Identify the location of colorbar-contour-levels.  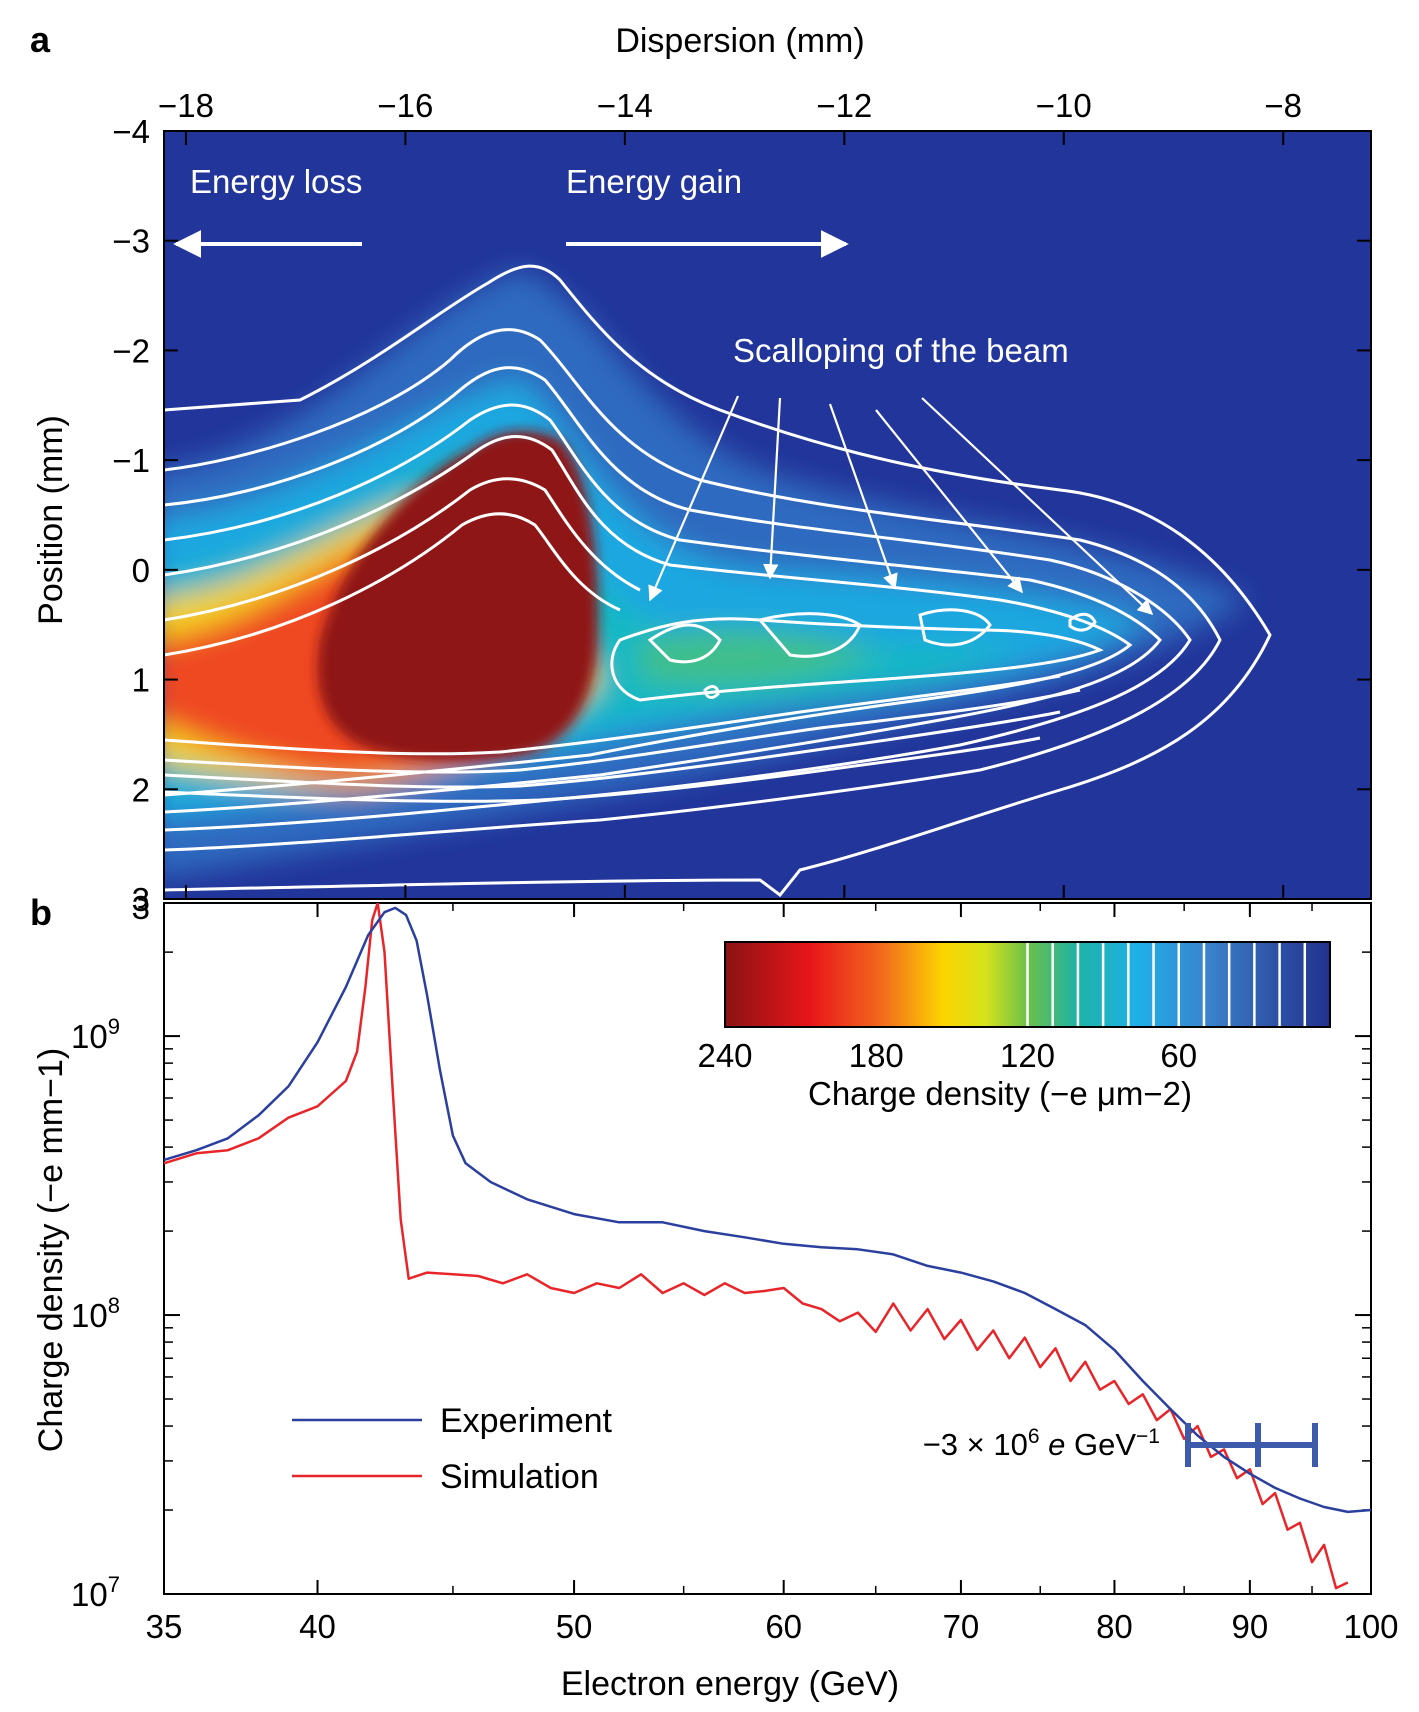
(1166, 984).